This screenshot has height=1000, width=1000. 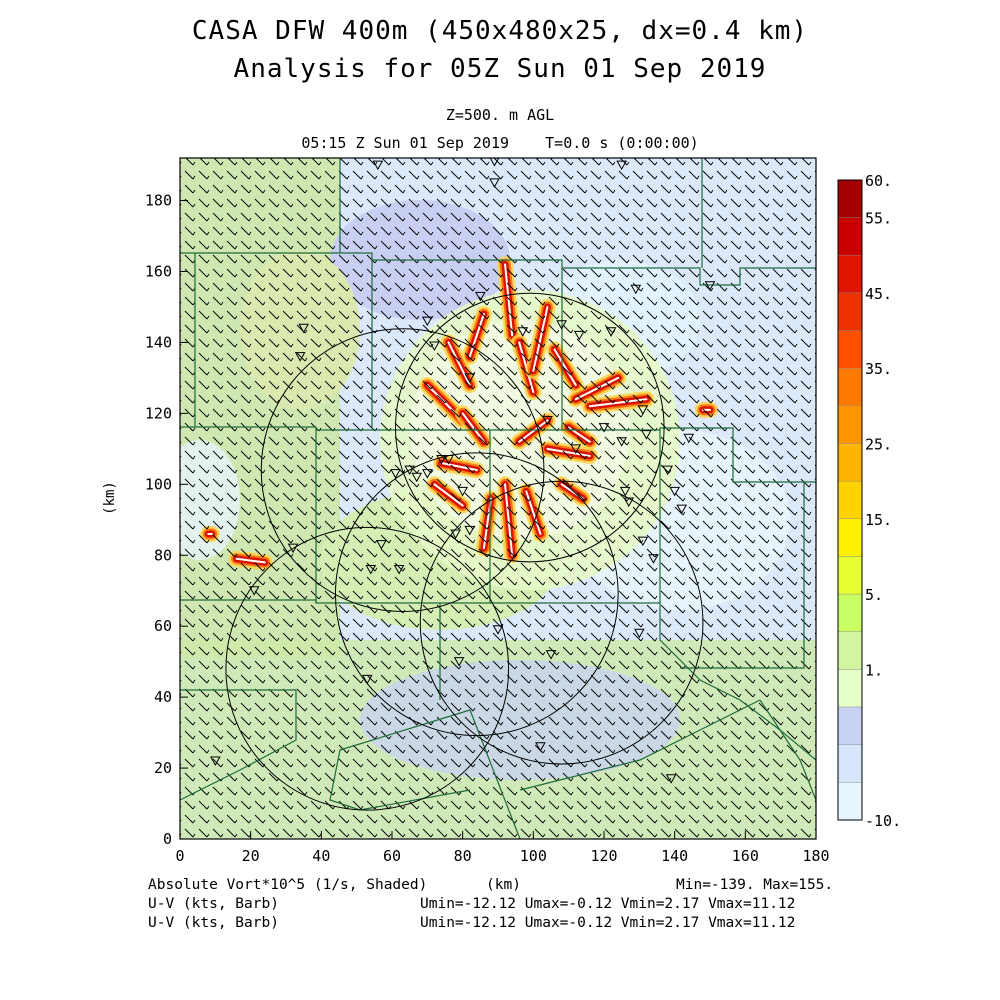 What do you see at coordinates (500, 31) in the screenshot?
I see `main-title: CASA DFW 400m (450x480x25, dx=0.4 km)` at bounding box center [500, 31].